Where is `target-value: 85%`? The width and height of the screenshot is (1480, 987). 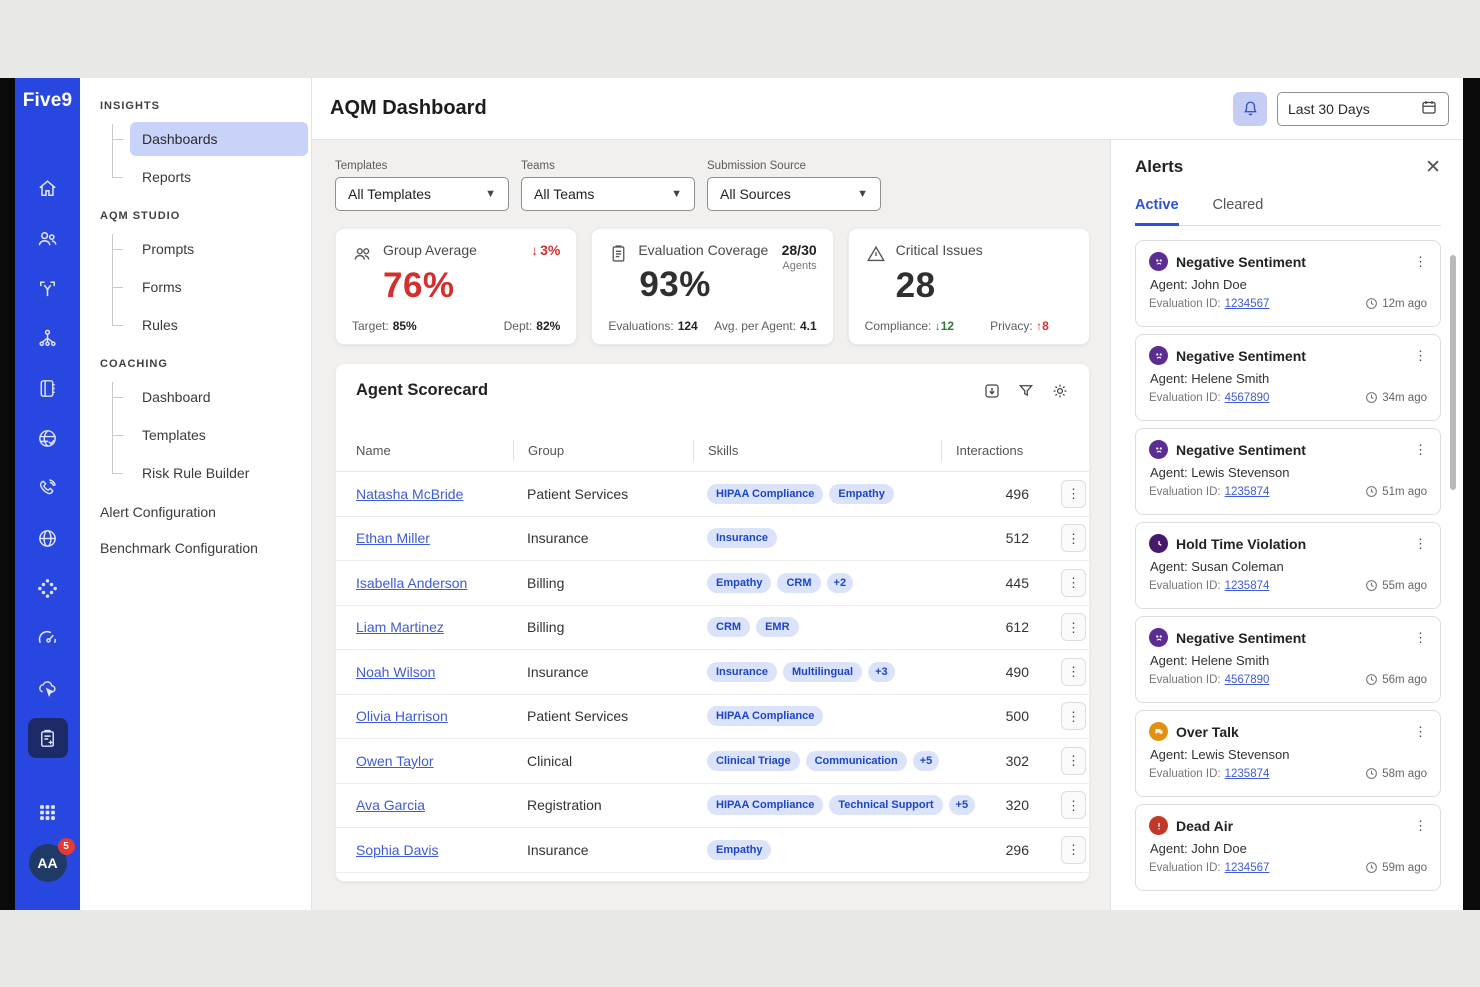
target-value: 85% is located at coordinates (404, 326).